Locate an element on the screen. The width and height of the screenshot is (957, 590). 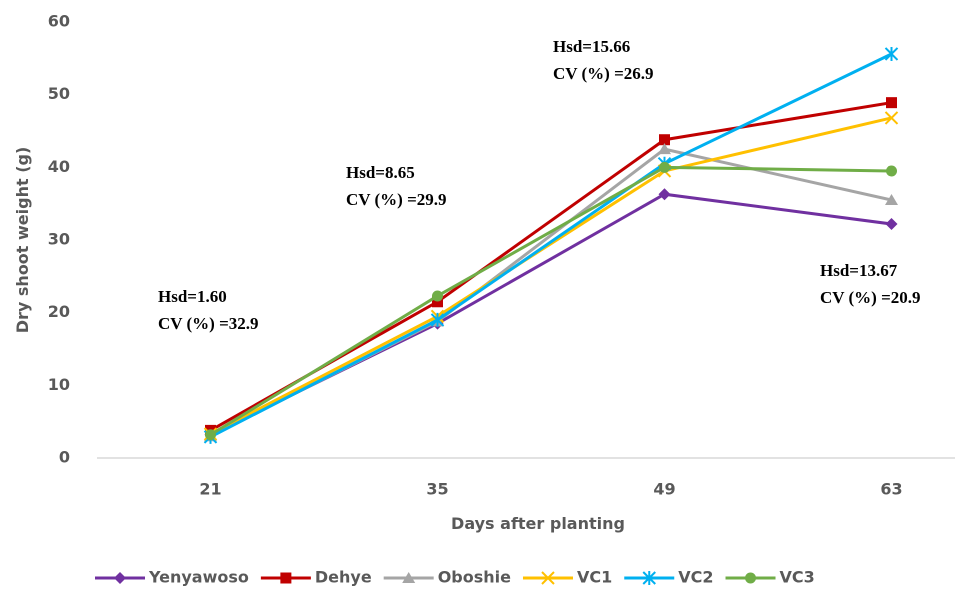
legend-item: VC2 is located at coordinates (669, 577).